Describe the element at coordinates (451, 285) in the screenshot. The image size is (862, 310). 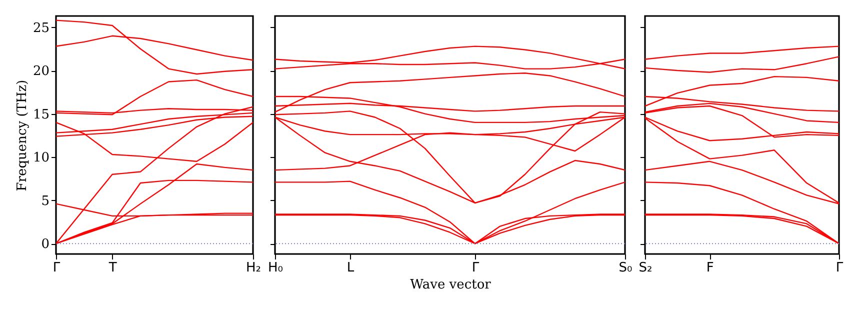
I see `x-axis-title: Wave vector` at that location.